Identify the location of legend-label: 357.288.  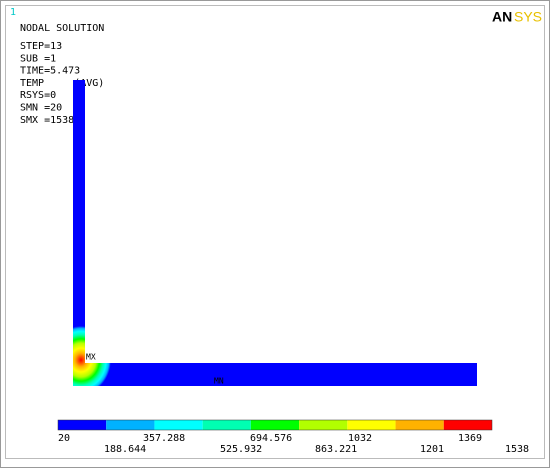
(164, 438).